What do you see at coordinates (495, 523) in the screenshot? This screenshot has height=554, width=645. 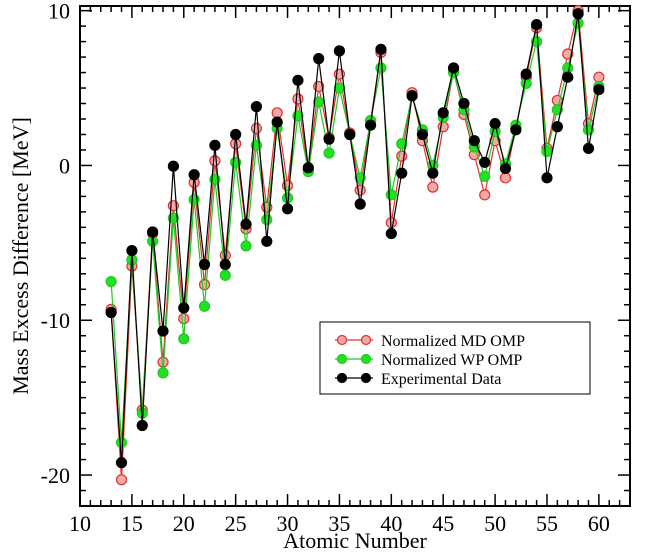 I see `x-tick-label: 50` at bounding box center [495, 523].